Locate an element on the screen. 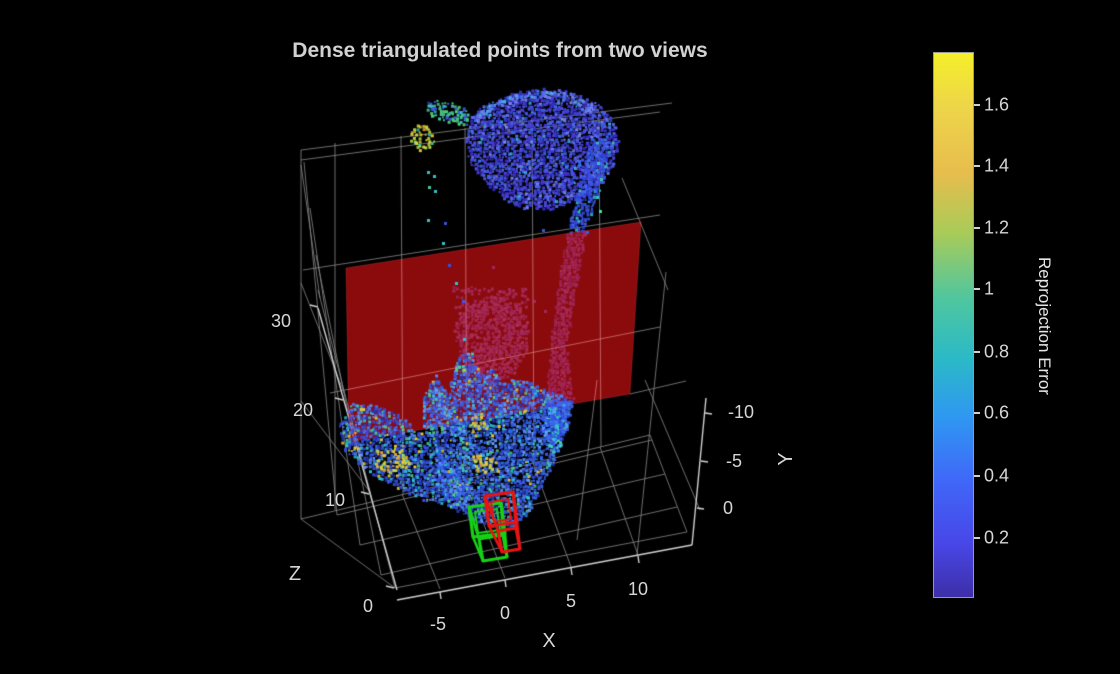 The width and height of the screenshot is (1120, 674). x-axis-tick-10: 10 is located at coordinates (638, 589).